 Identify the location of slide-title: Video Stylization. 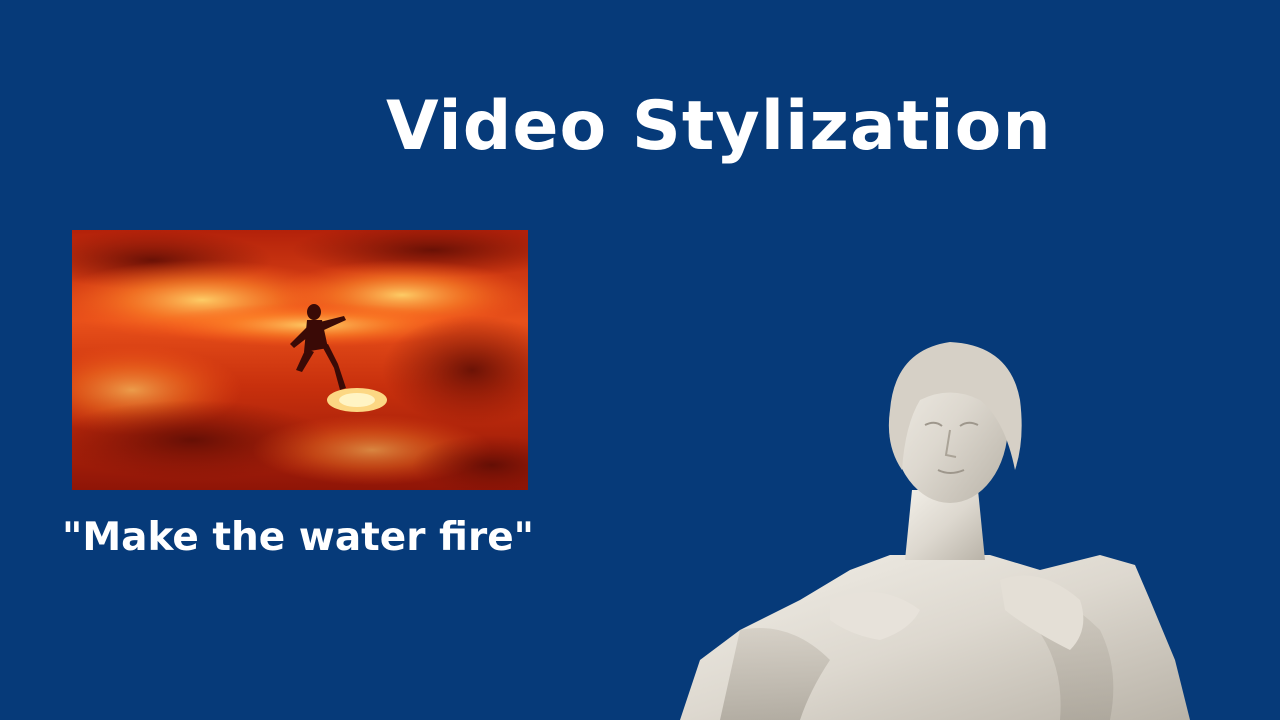
(719, 126).